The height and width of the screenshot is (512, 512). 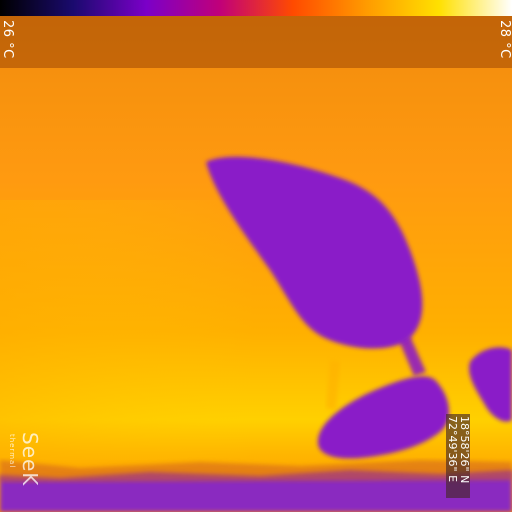 What do you see at coordinates (490, 384) in the screenshot?
I see `right-leaf` at bounding box center [490, 384].